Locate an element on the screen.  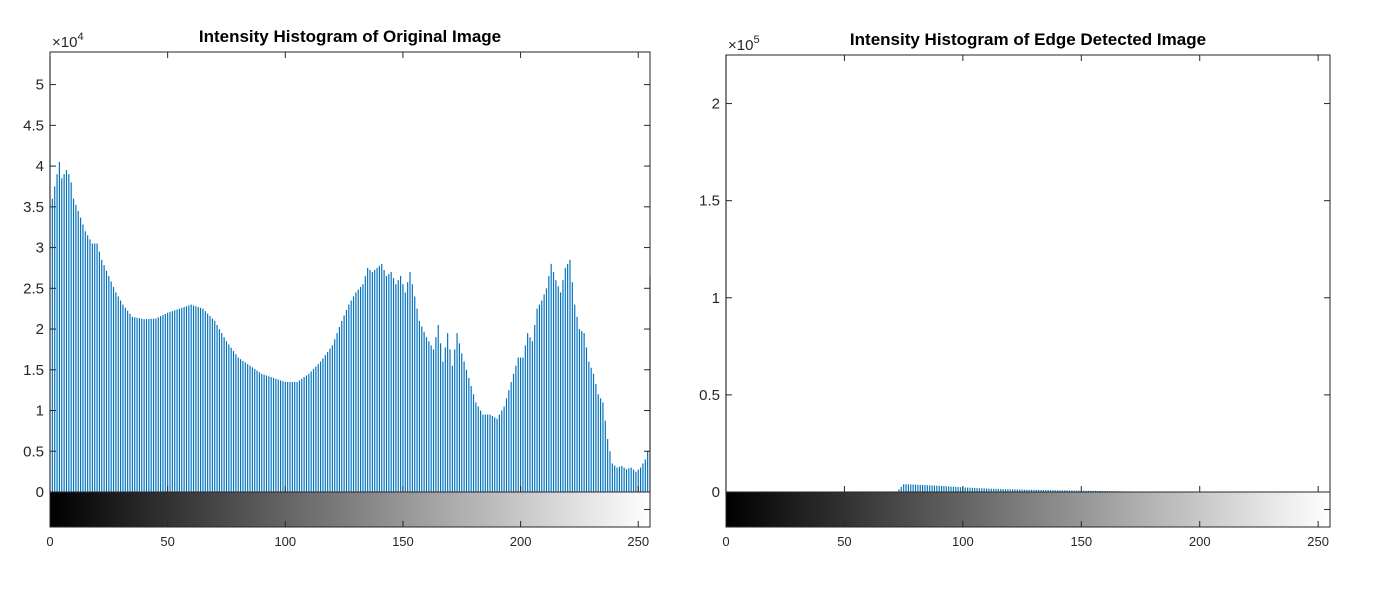
left-y-exponent-base: ×10 is located at coordinates (64, 42).